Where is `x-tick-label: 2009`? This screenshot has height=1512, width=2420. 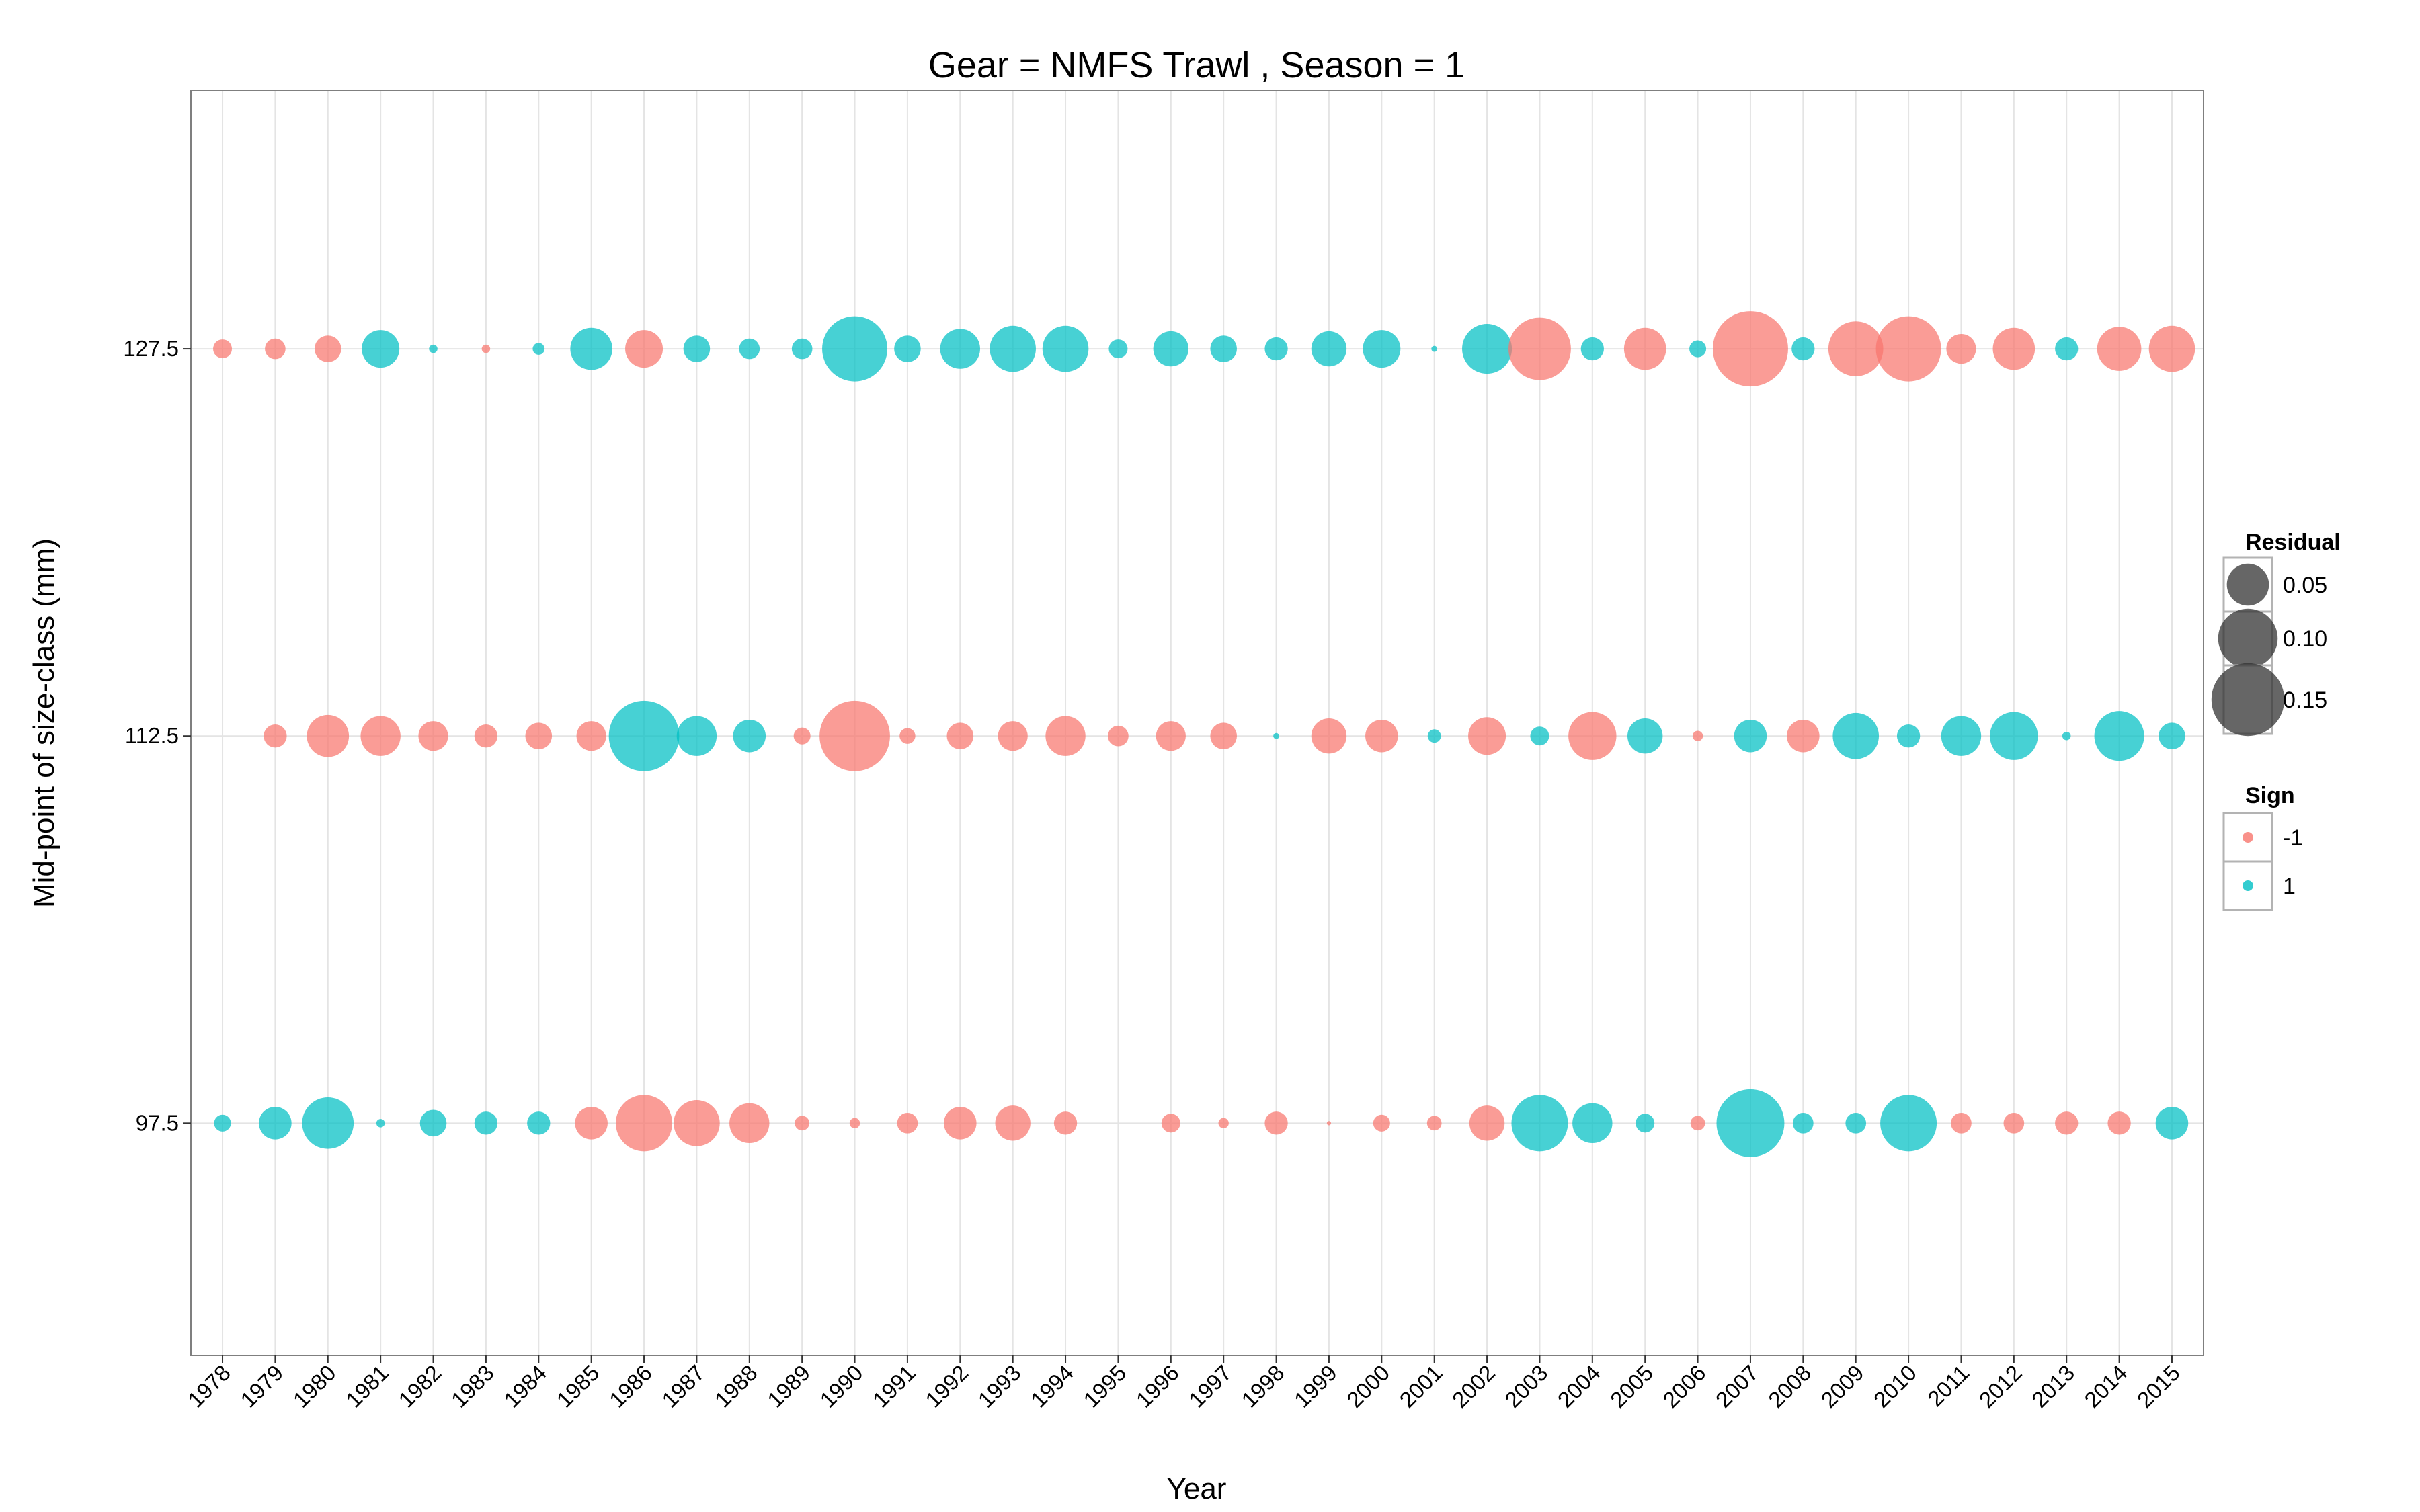
x-tick-label: 2009 is located at coordinates (1843, 1387).